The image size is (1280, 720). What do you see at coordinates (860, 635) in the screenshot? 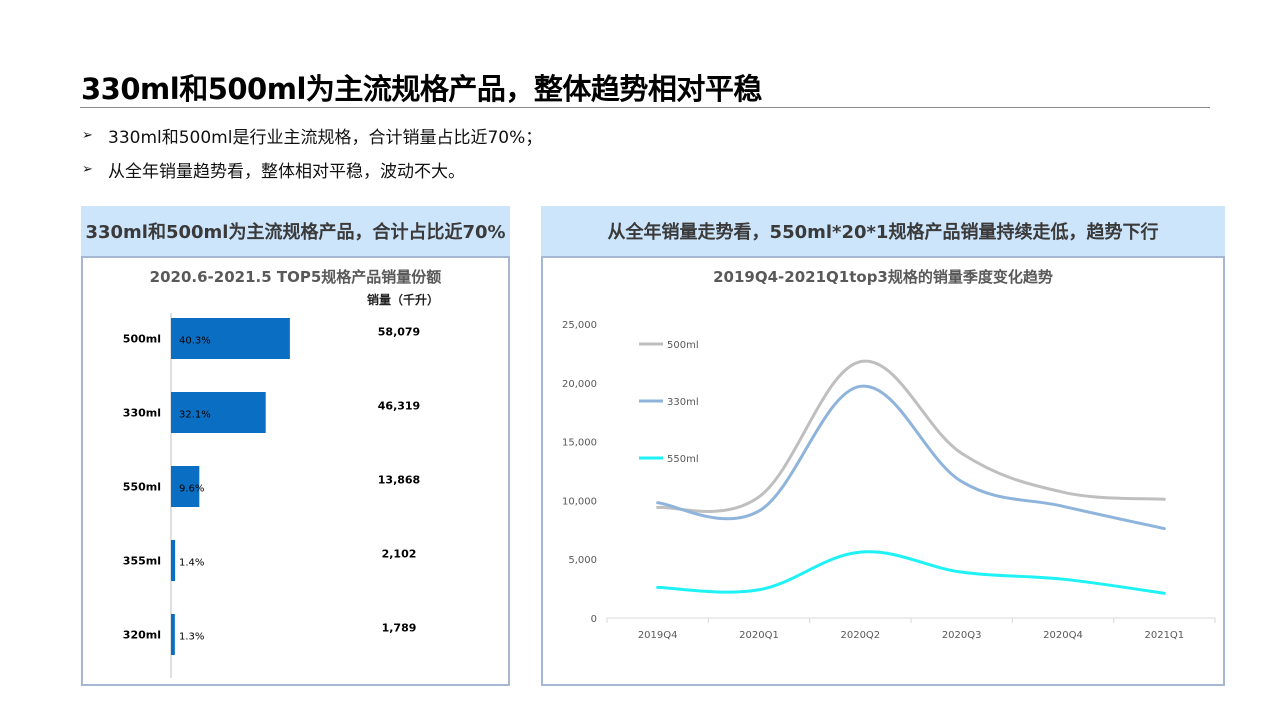
I see `x-tick-label: 2020Q2` at bounding box center [860, 635].